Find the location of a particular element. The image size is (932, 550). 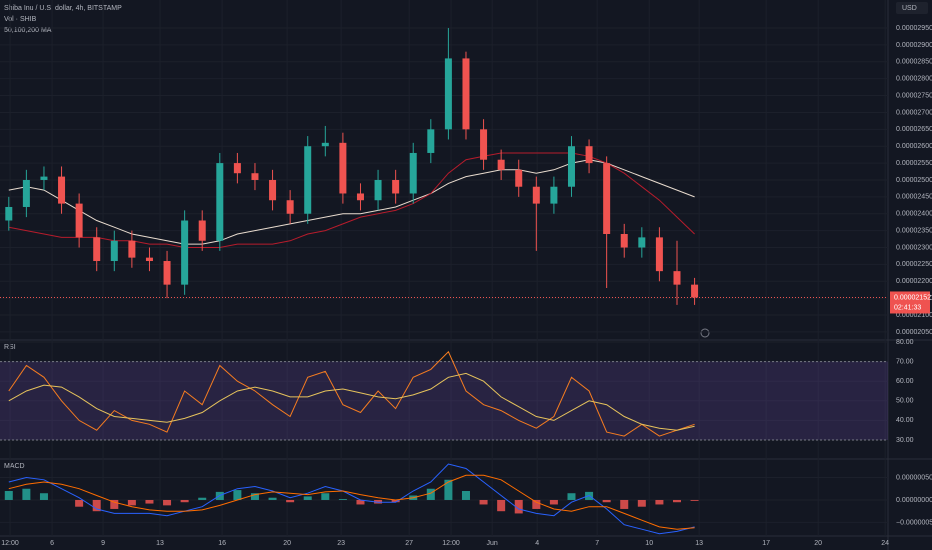

y-tick-label: 0.00002950 is located at coordinates (914, 28).